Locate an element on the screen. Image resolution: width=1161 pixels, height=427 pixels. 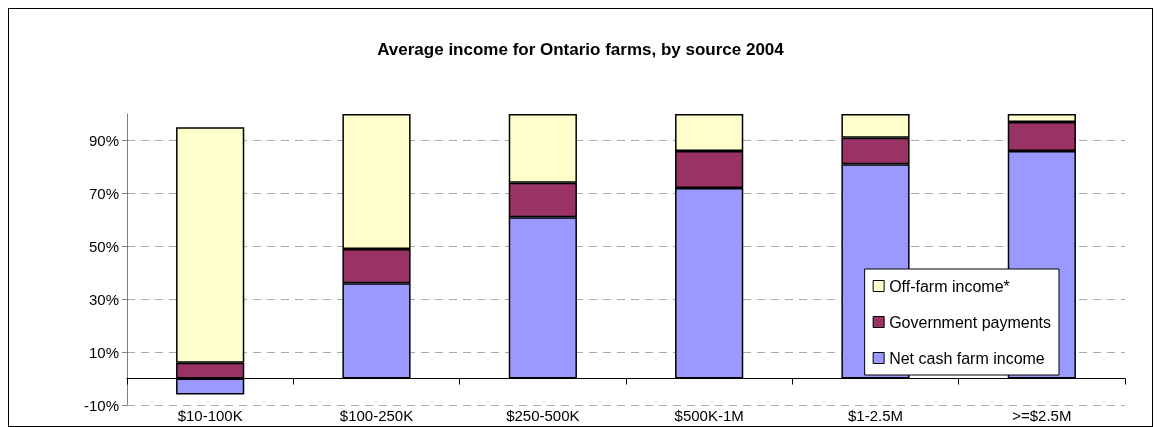
y-tick-label: 50% is located at coordinates (103, 246).